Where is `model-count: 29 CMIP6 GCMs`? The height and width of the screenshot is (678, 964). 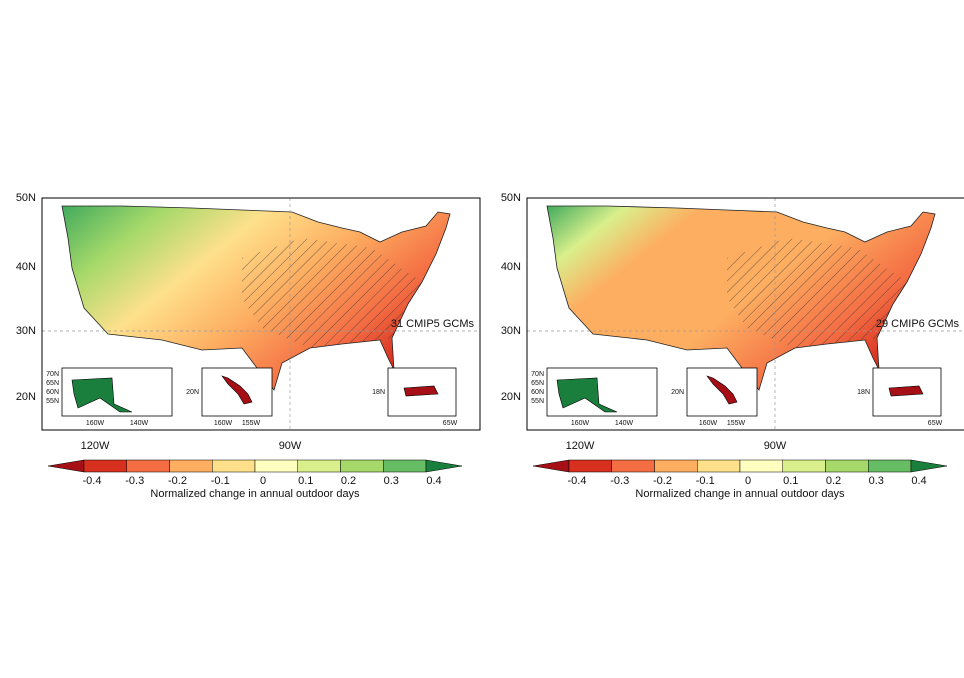 model-count: 29 CMIP6 GCMs is located at coordinates (918, 324).